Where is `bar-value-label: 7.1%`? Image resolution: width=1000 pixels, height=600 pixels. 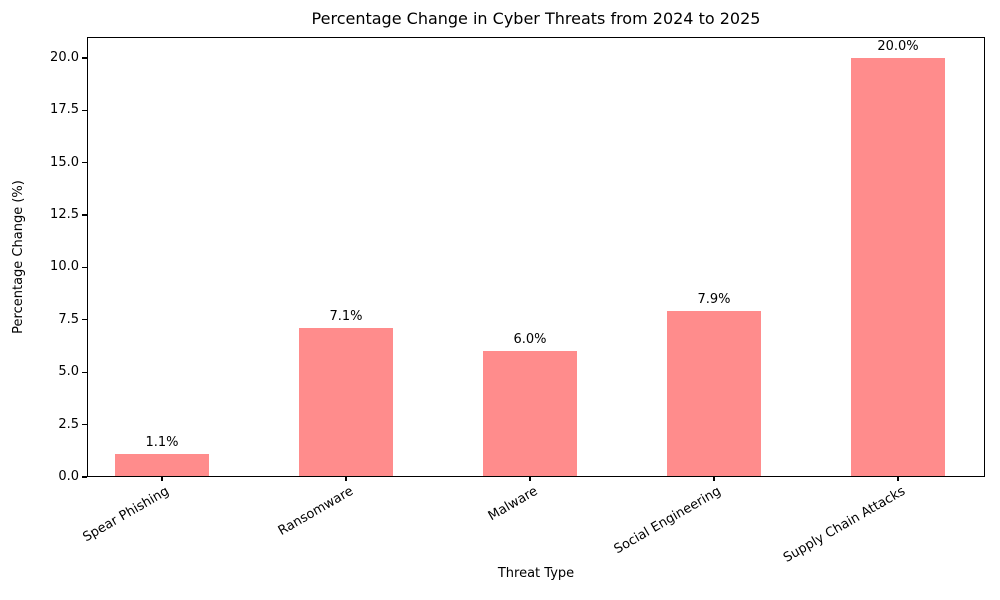 bar-value-label: 7.1% is located at coordinates (346, 317).